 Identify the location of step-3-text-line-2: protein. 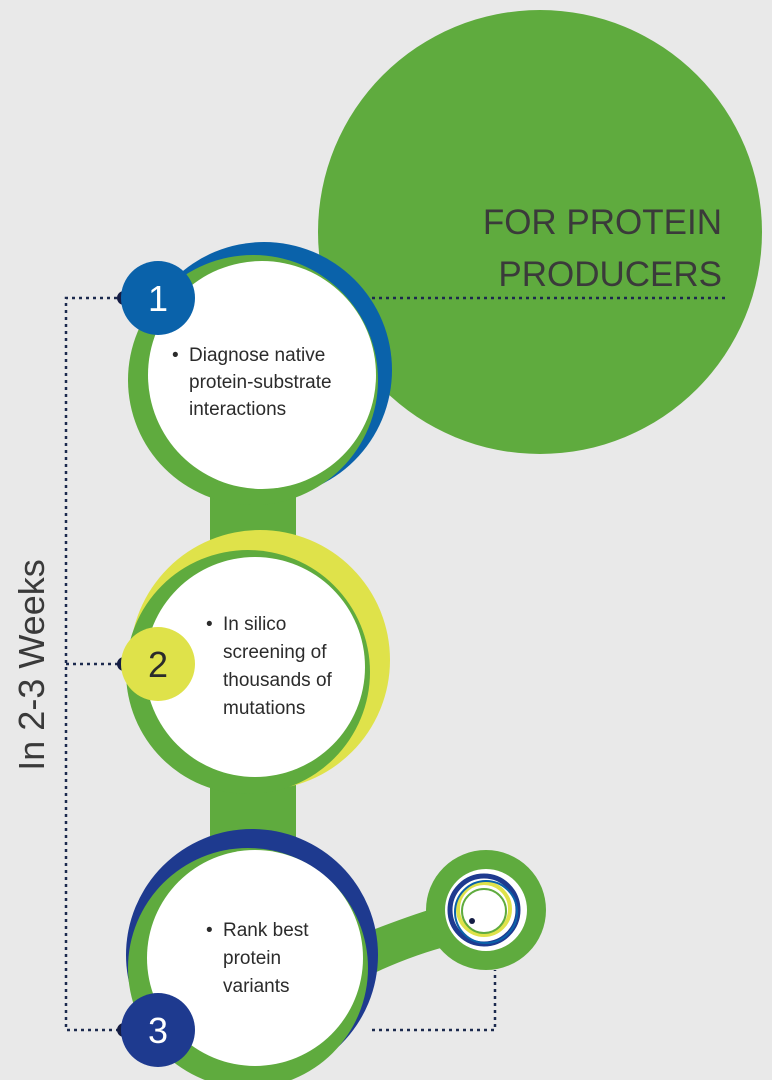
(252, 958).